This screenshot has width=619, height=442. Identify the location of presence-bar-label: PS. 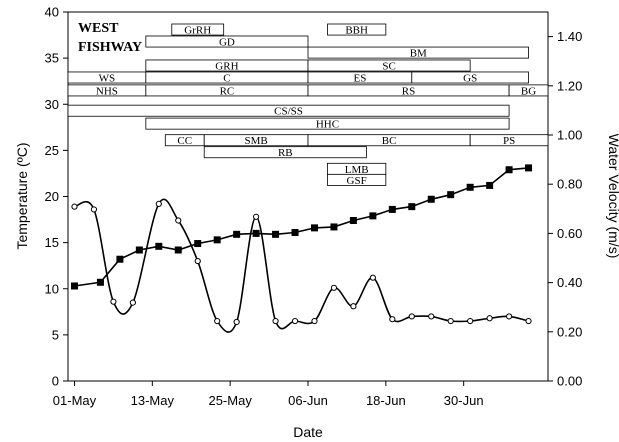
(509, 141).